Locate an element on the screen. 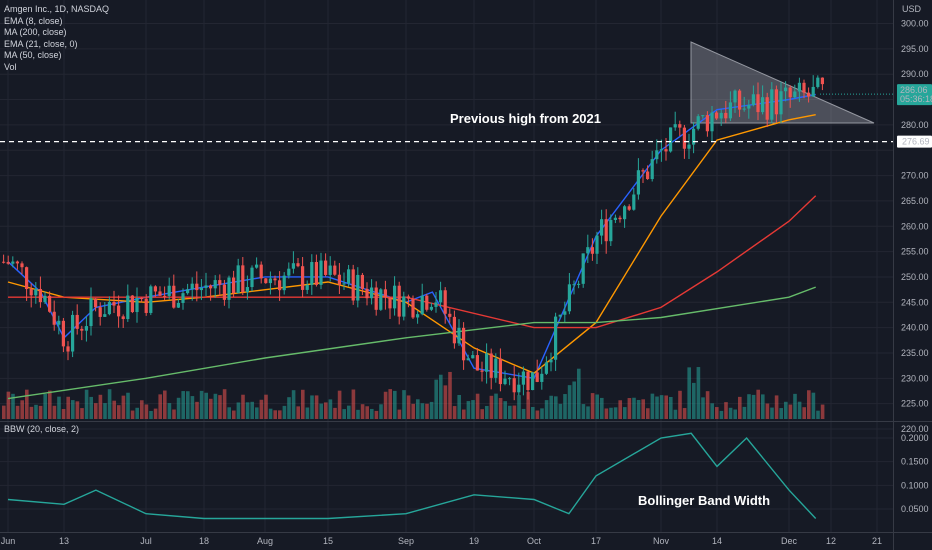  price-tick-label: 260.00 is located at coordinates (915, 226).